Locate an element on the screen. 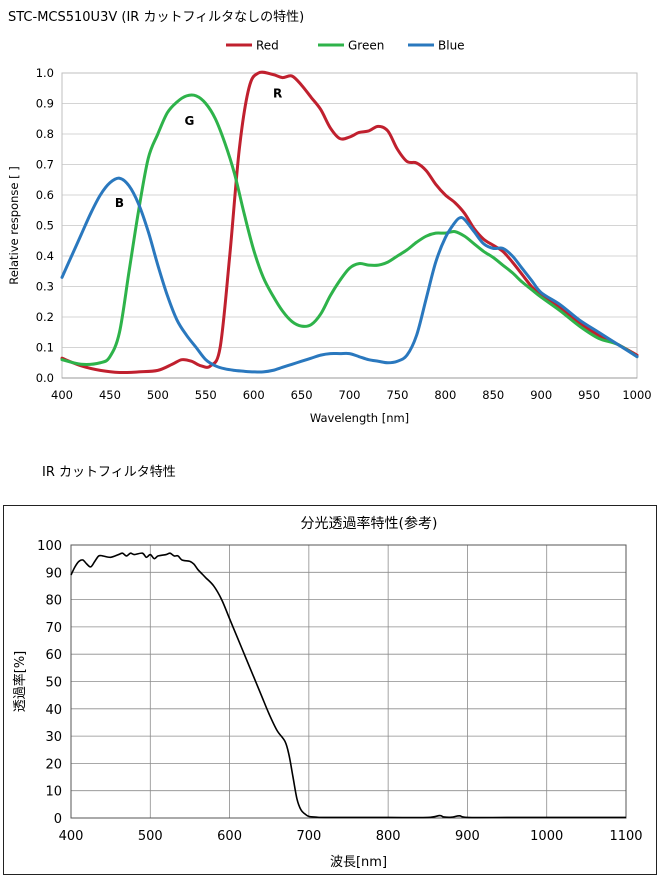 This screenshot has width=666, height=886. chart2-y-tick-label: 50 is located at coordinates (53, 683).